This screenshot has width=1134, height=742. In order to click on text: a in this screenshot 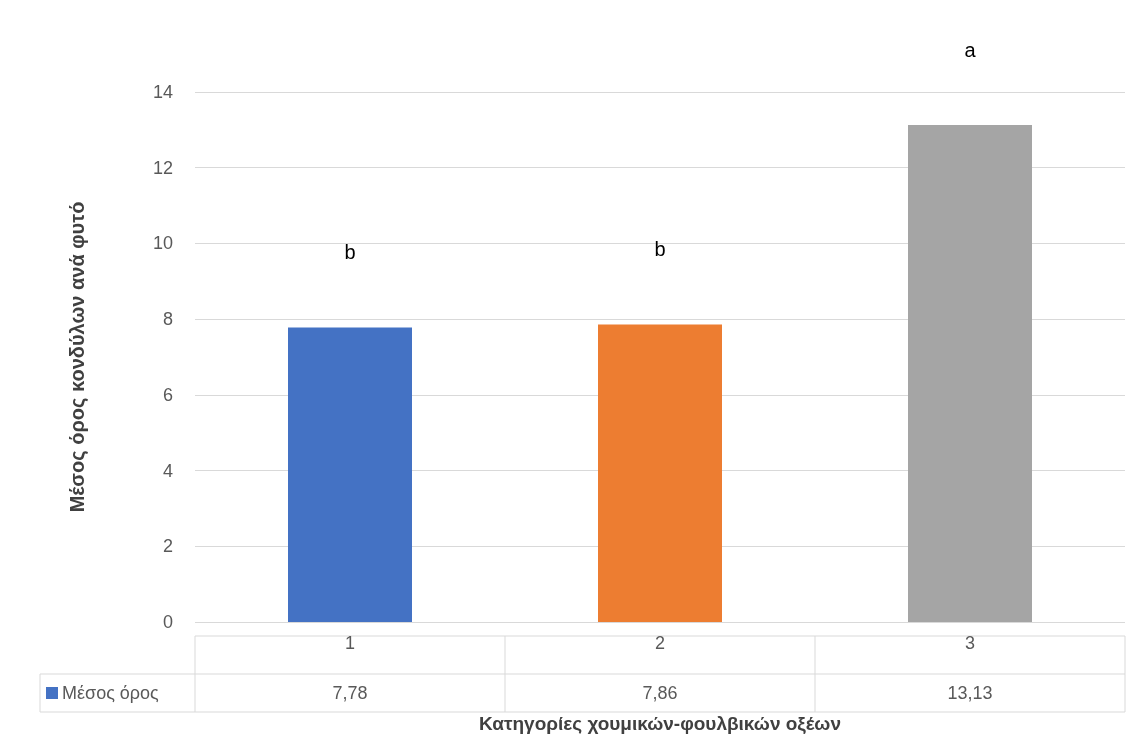, I will do `click(970, 49)`.